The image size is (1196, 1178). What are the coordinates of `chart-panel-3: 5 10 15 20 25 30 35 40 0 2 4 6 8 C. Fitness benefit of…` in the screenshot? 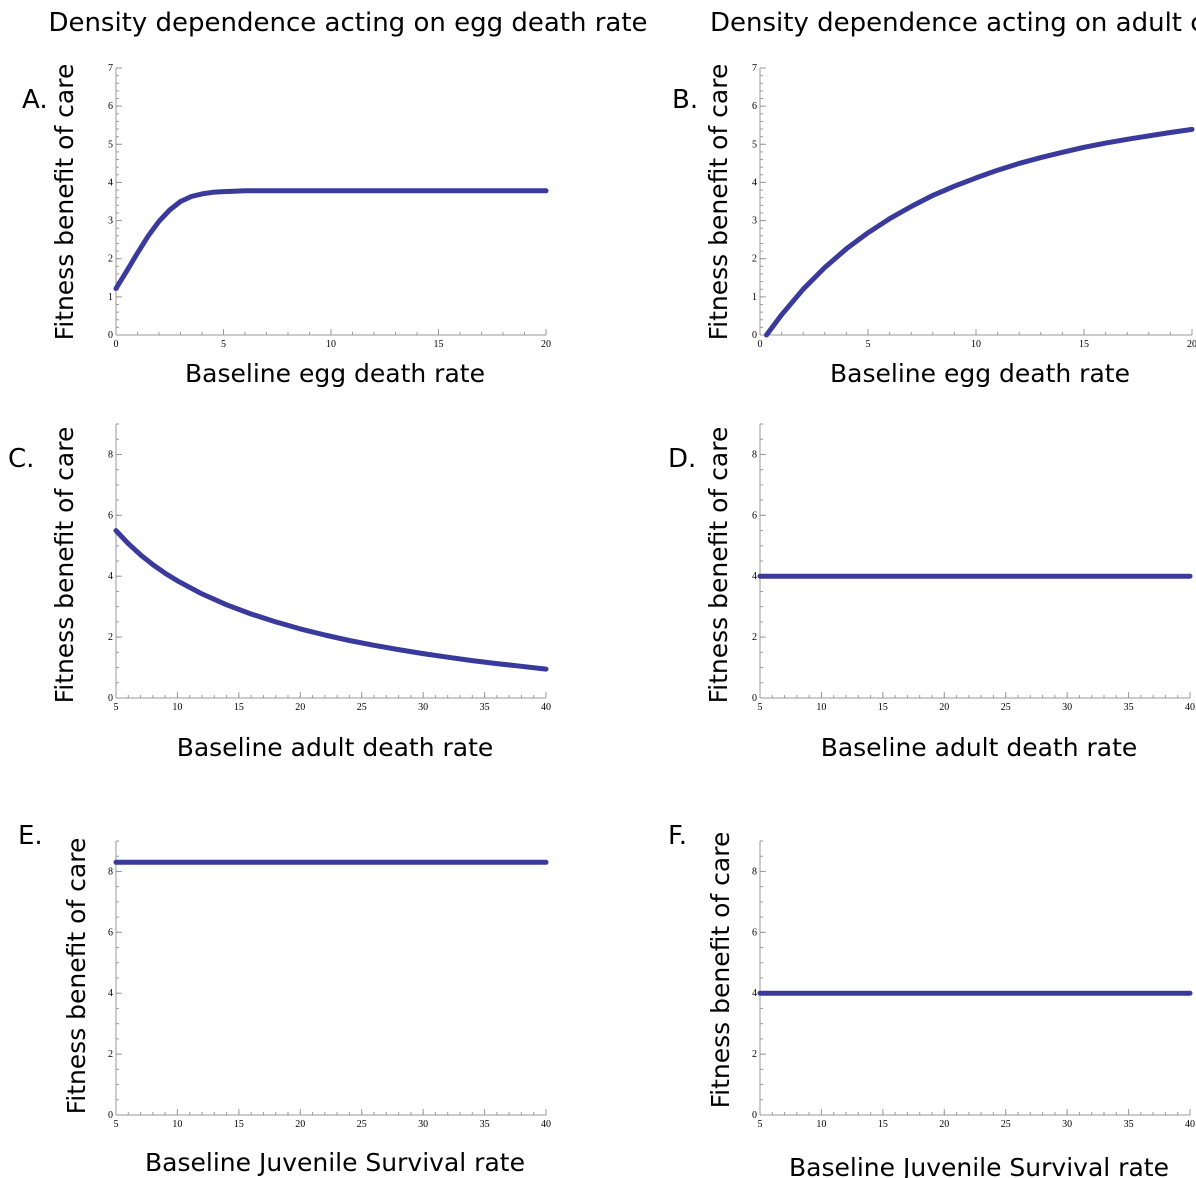 It's located at (279, 592).